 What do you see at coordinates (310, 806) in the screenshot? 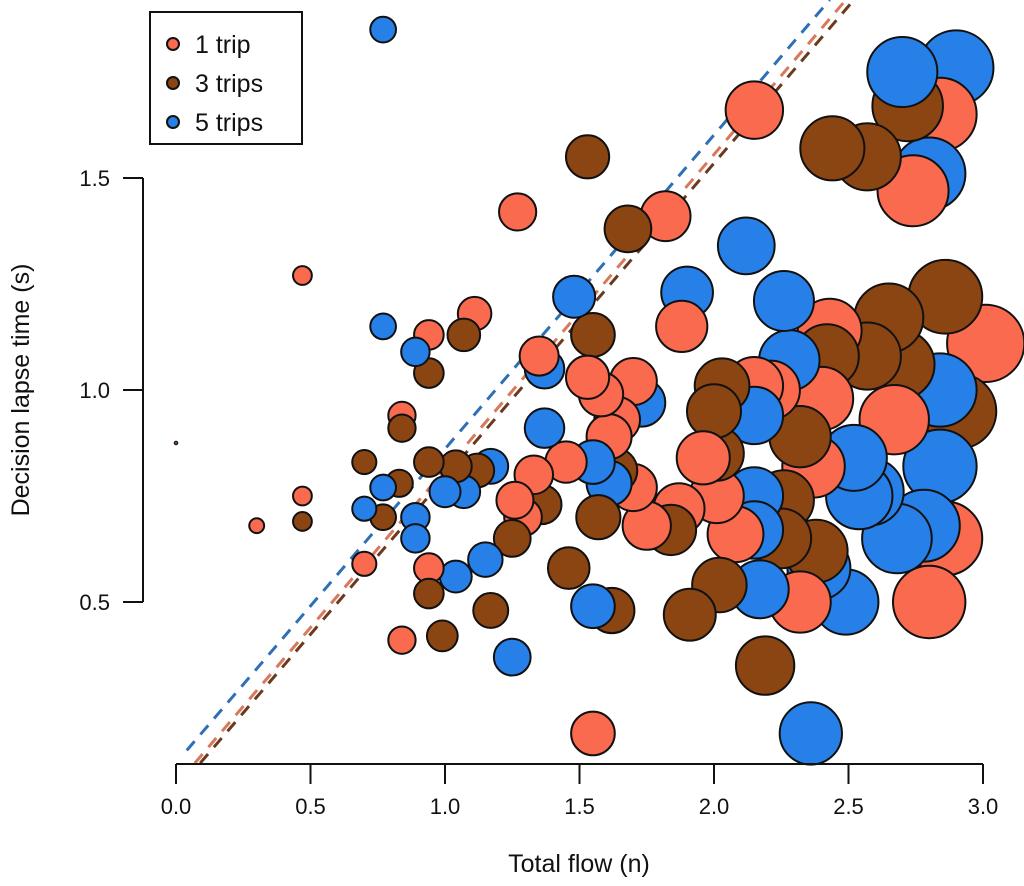
I see `x-tick-label: 0.5` at bounding box center [310, 806].